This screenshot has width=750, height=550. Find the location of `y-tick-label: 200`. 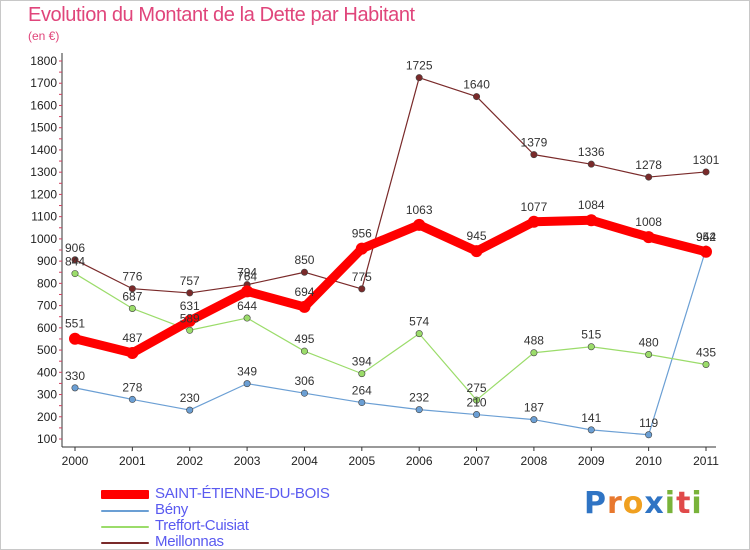

y-tick-label: 200 is located at coordinates (47, 417).